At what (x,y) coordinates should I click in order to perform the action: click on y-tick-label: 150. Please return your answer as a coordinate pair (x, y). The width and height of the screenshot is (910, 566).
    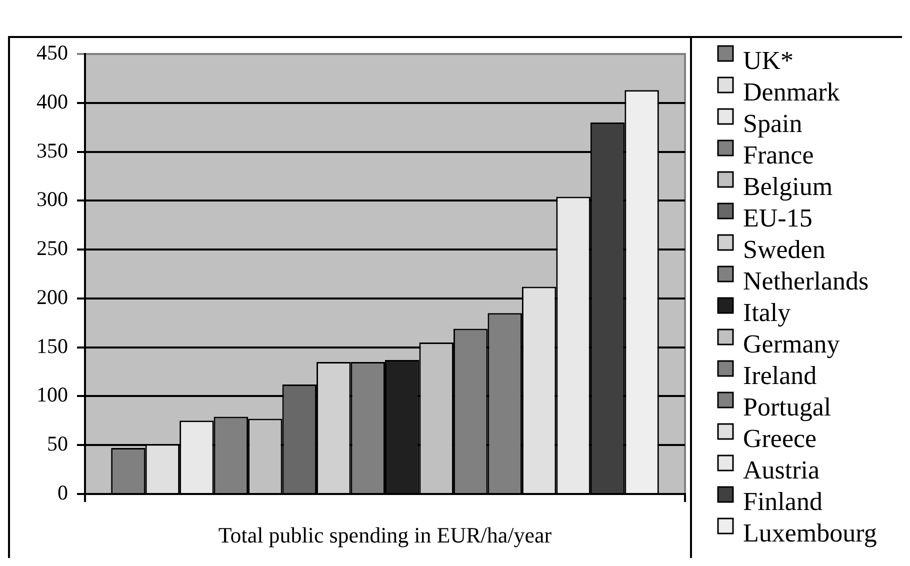
    Looking at the image, I should click on (52, 346).